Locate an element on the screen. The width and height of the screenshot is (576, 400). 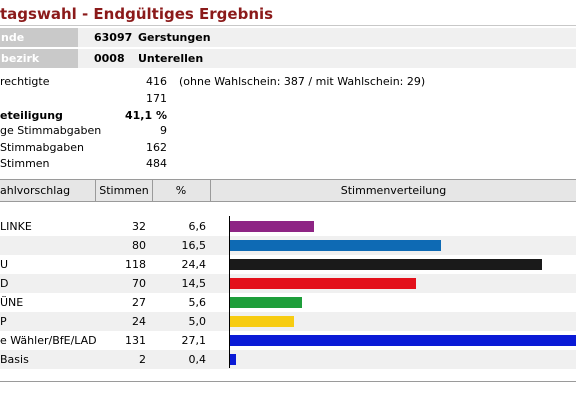
header-votes: Stimmen is located at coordinates (124, 190).